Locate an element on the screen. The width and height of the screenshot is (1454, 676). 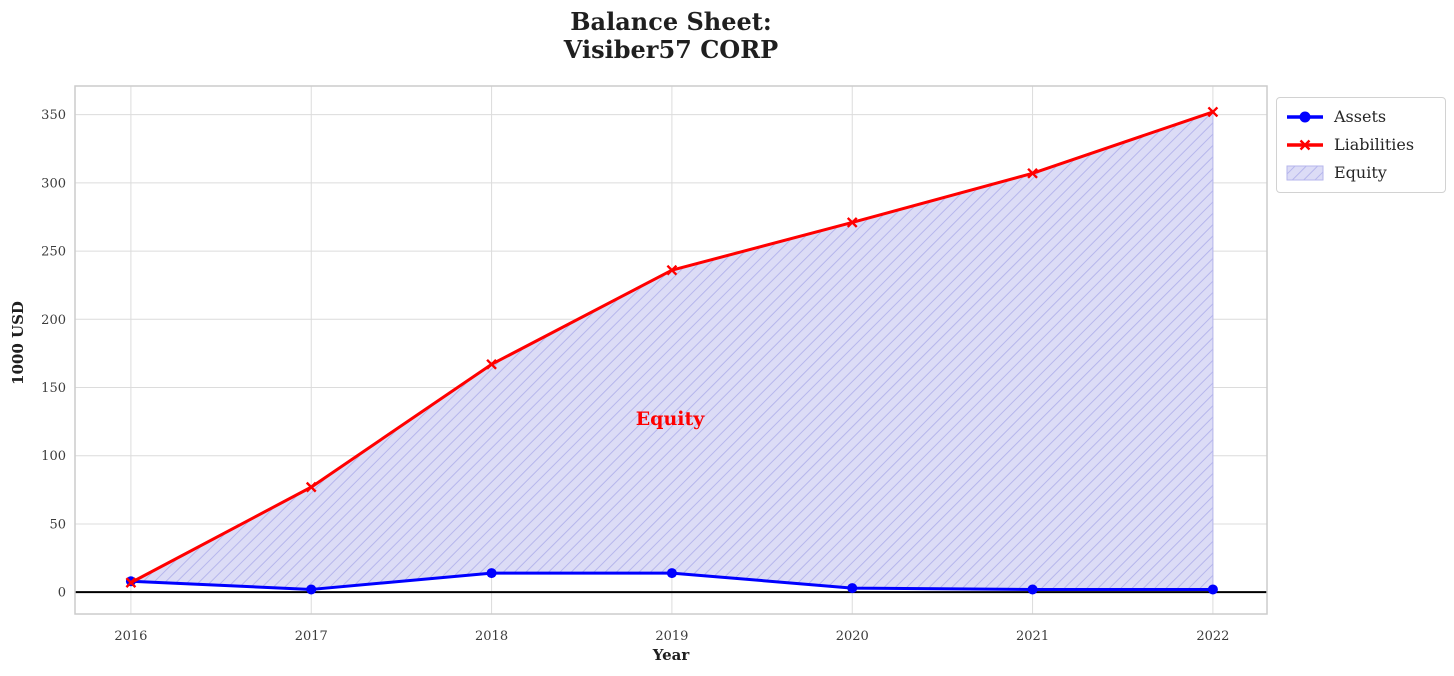
y-axis-label: 1000 USD is located at coordinates (18, 343).